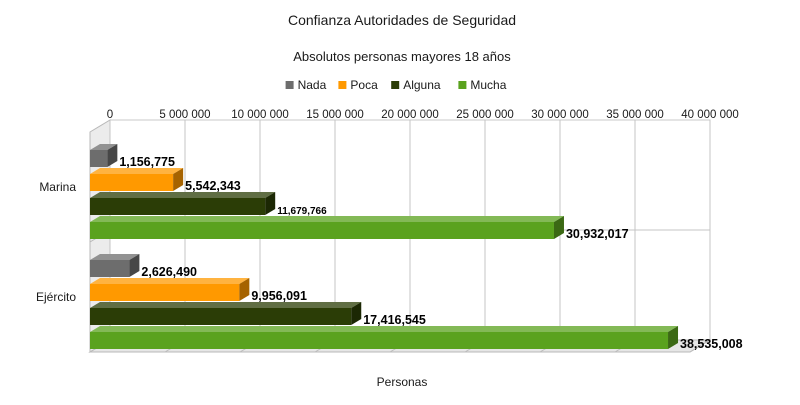  I want to click on bar-nada-marina, so click(104, 155).